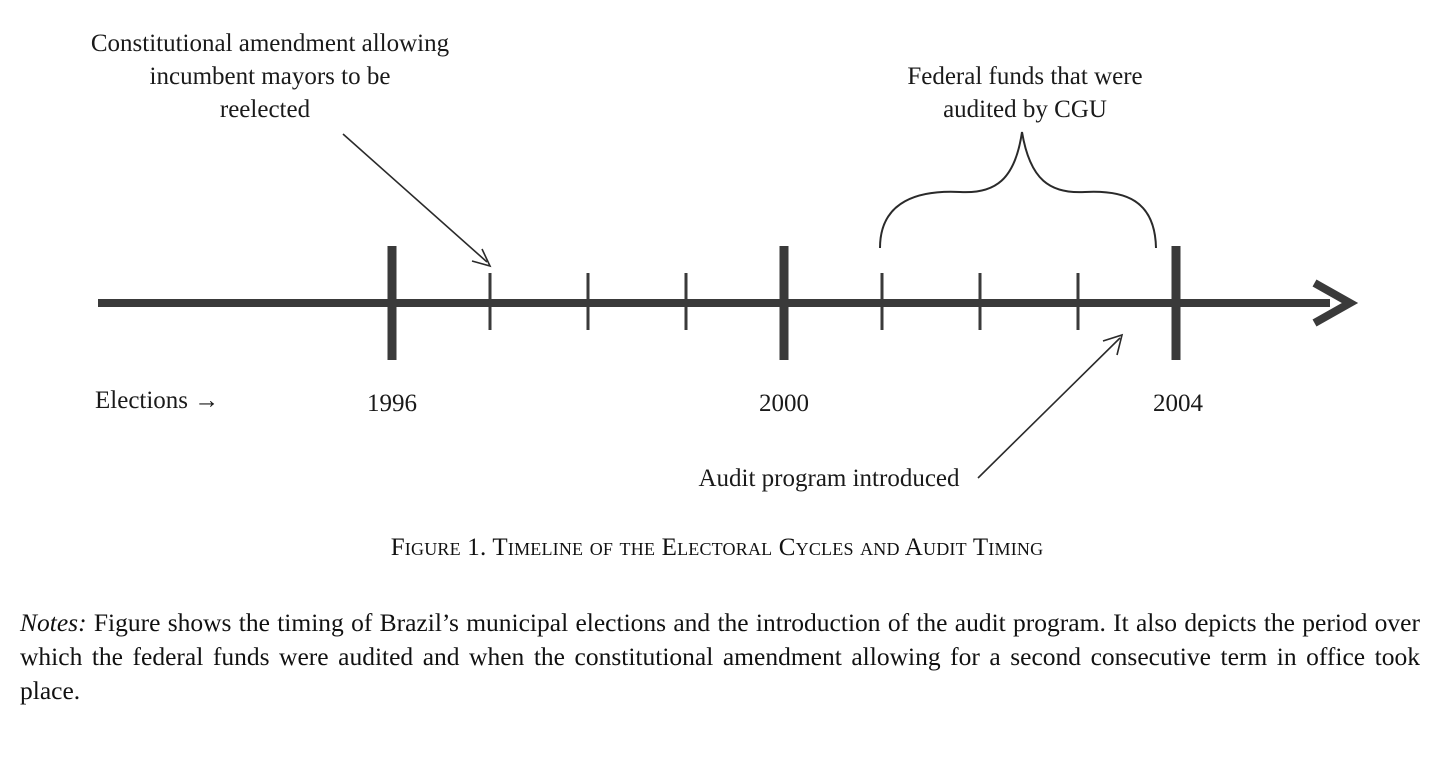 The width and height of the screenshot is (1454, 758). What do you see at coordinates (392, 403) in the screenshot?
I see `year-label-1996: 1996` at bounding box center [392, 403].